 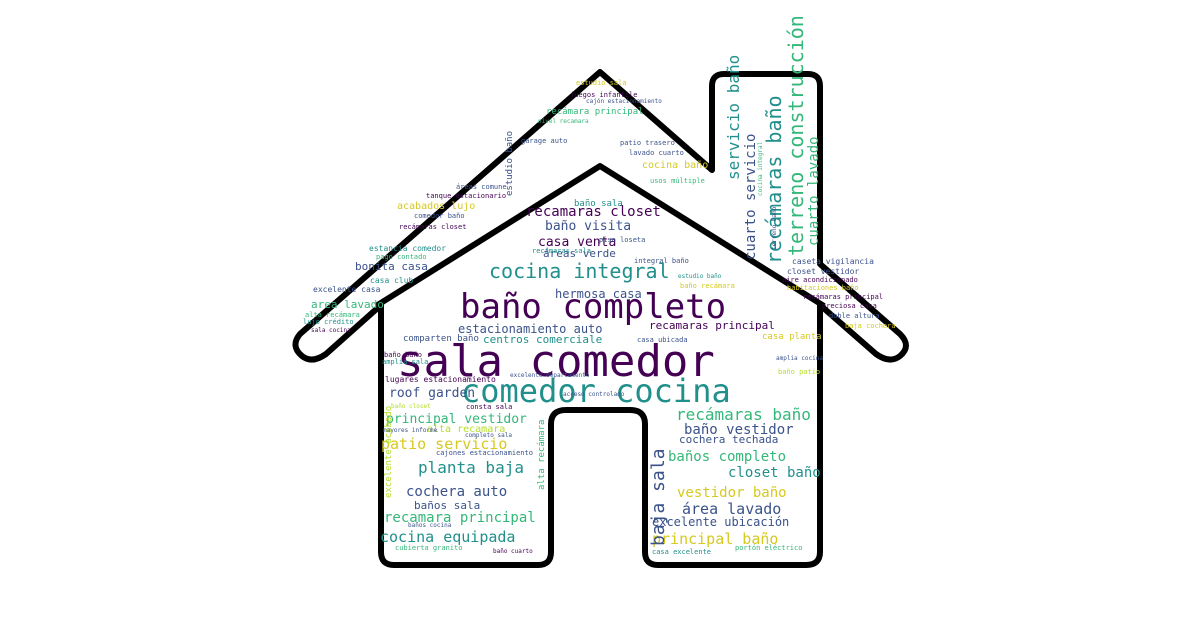 I want to click on word-casa-ubicada: casa ubicada, so click(x=662, y=340).